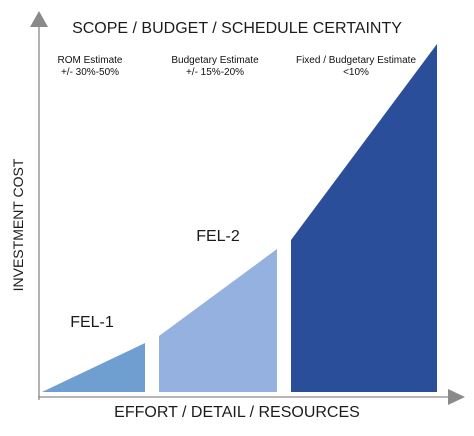  I want to click on top-axis-title: SCOPE / BUDGET / SCHEDULE CERTAINTY, so click(237, 28).